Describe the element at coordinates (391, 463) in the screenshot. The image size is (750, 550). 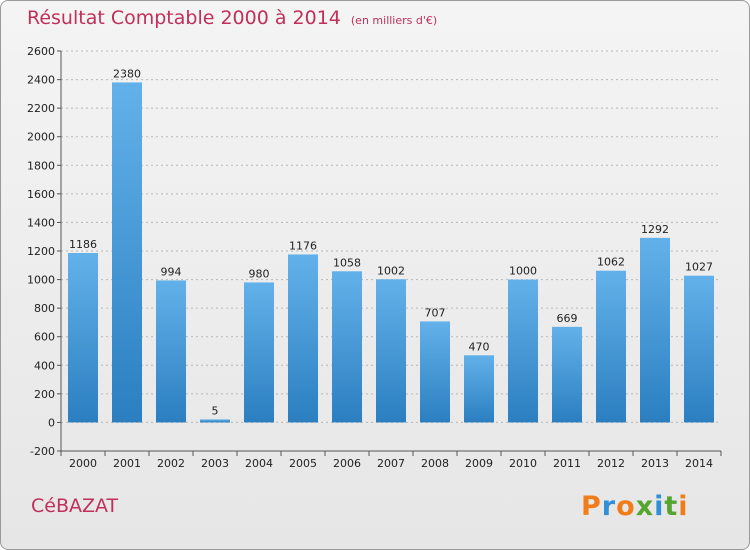
I see `x-tick-label-2007: 2007` at that location.